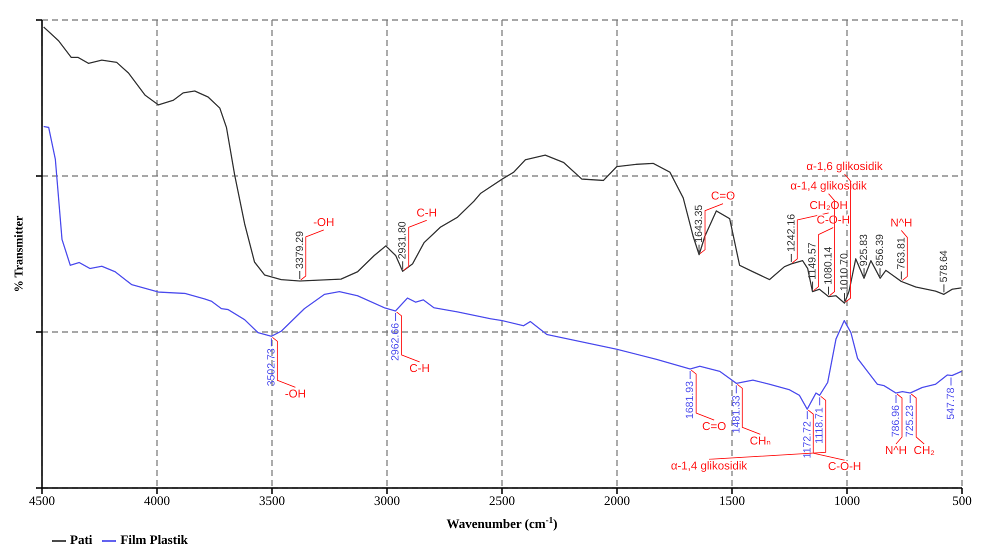 The height and width of the screenshot is (558, 984). What do you see at coordinates (791, 233) in the screenshot?
I see `annotation: 1242.16` at bounding box center [791, 233].